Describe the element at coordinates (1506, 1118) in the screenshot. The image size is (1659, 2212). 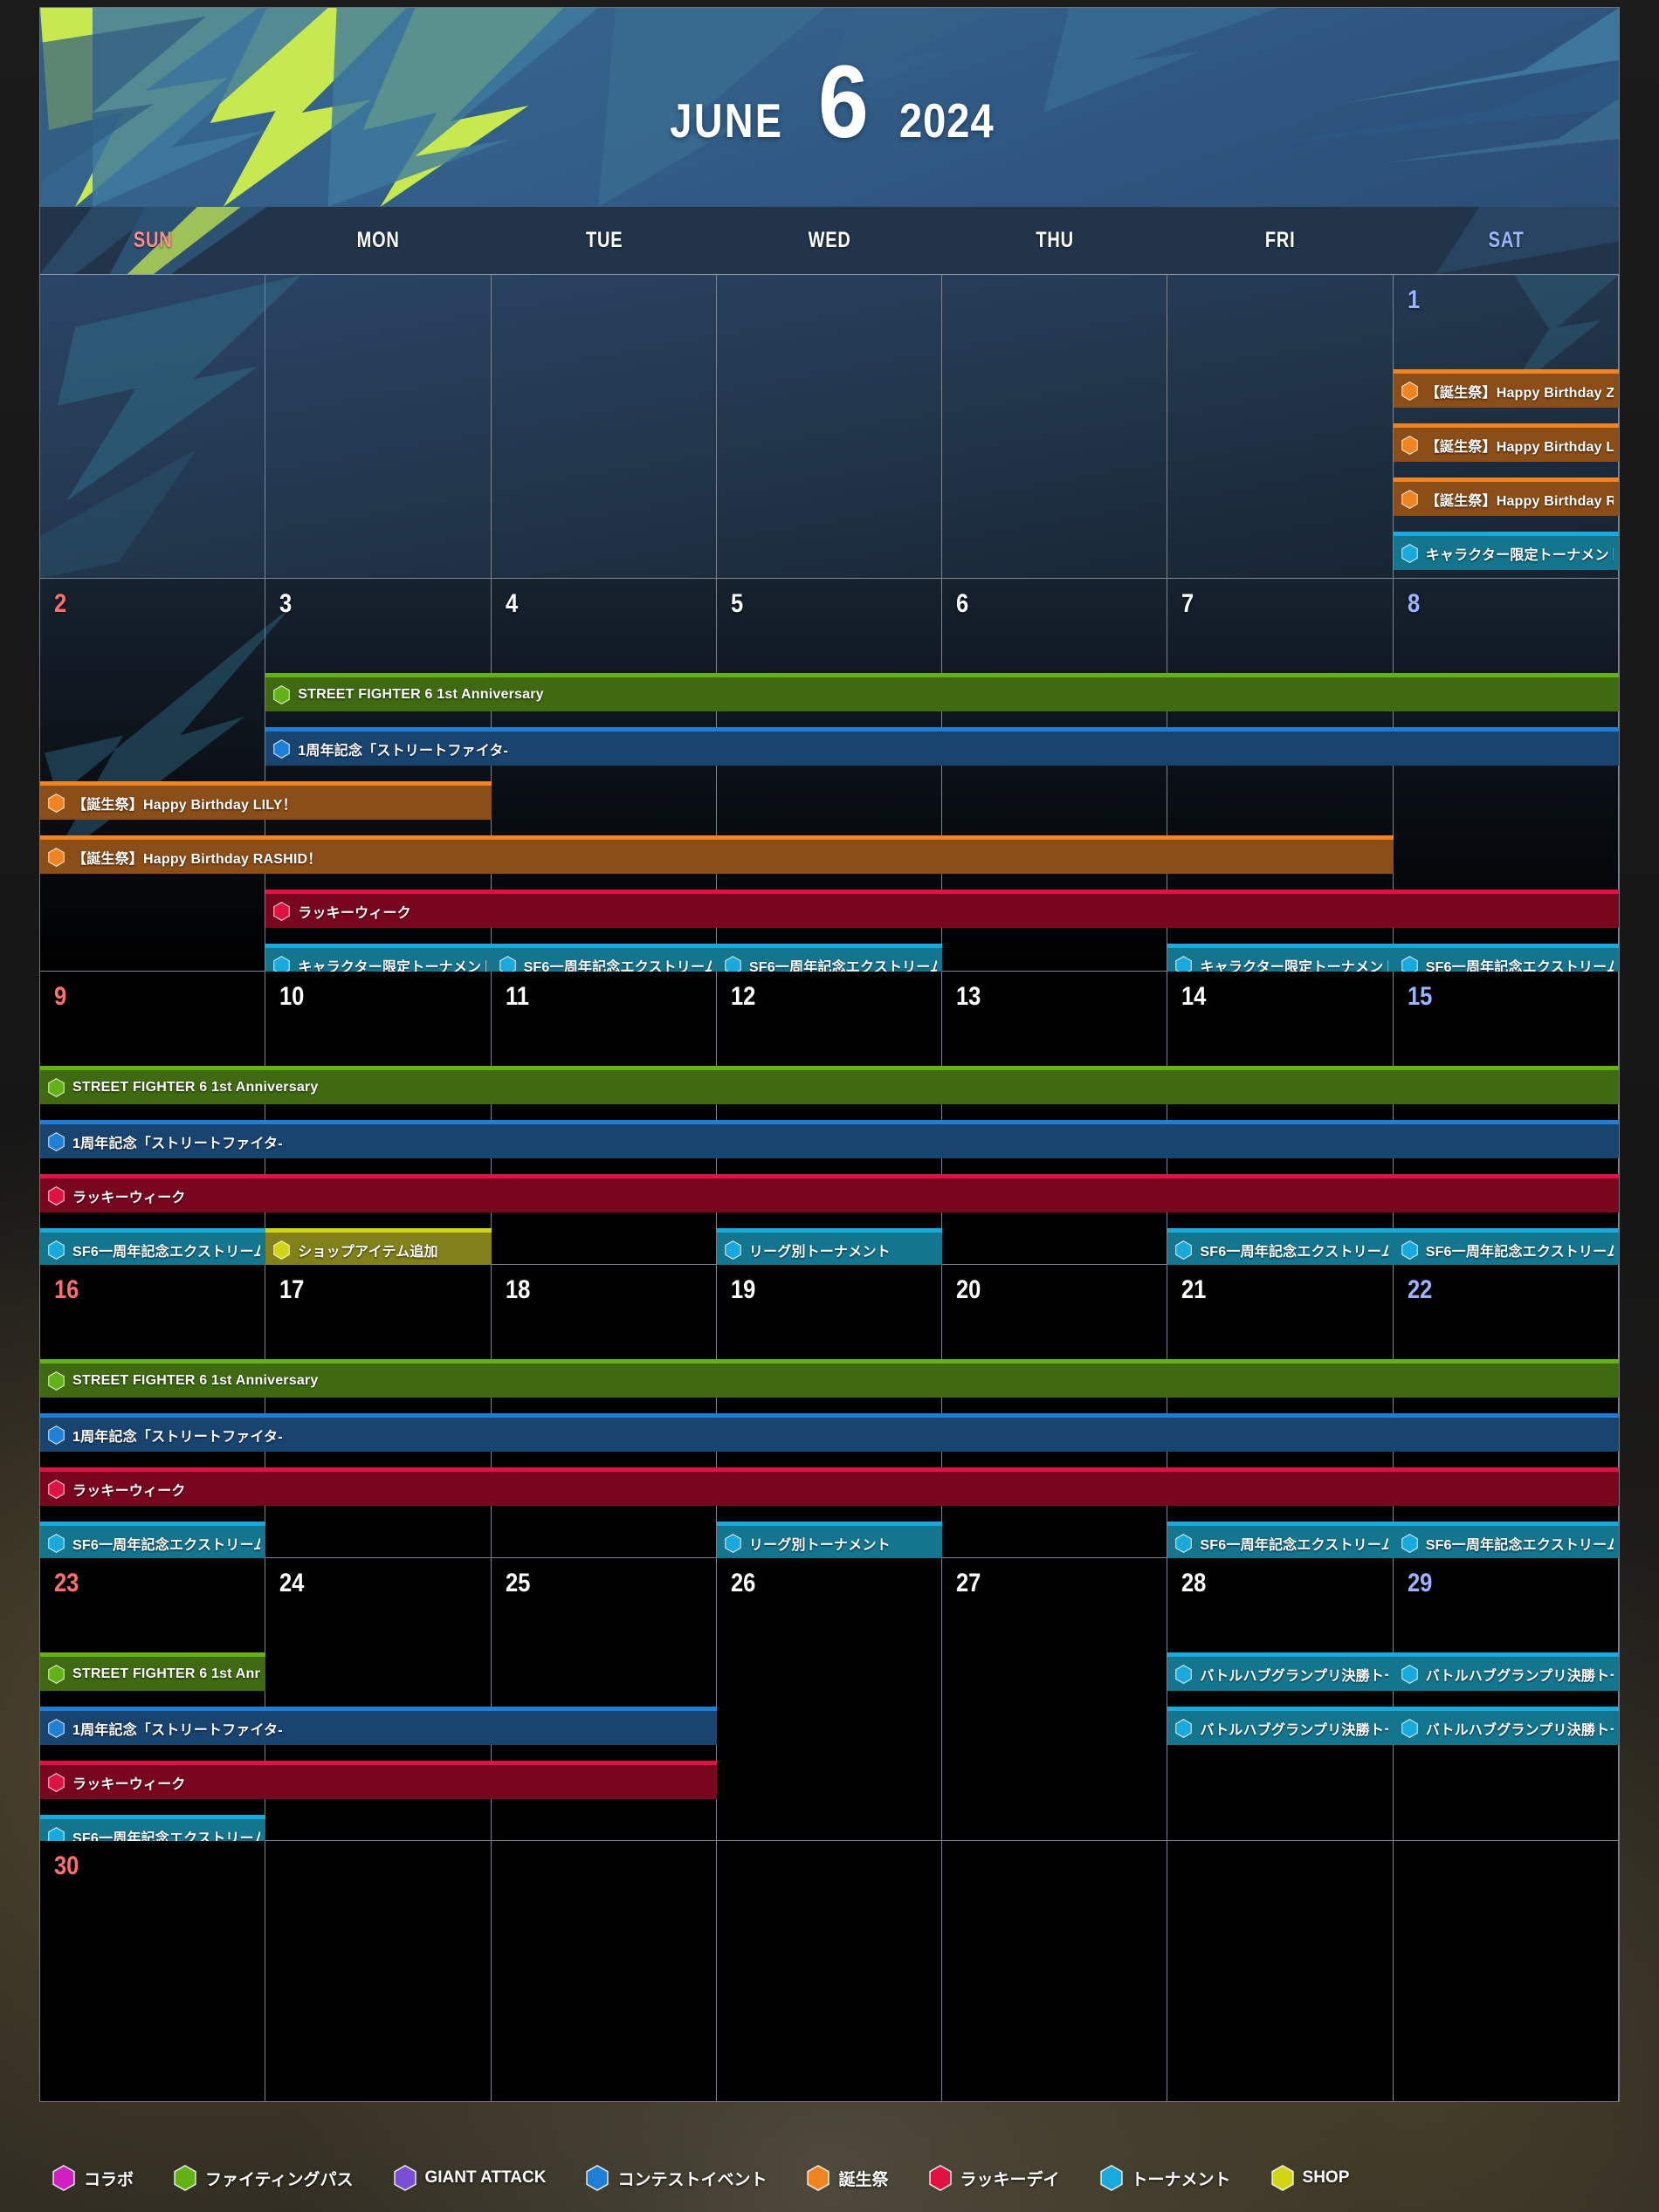
I see `day-cell-15: 15` at that location.